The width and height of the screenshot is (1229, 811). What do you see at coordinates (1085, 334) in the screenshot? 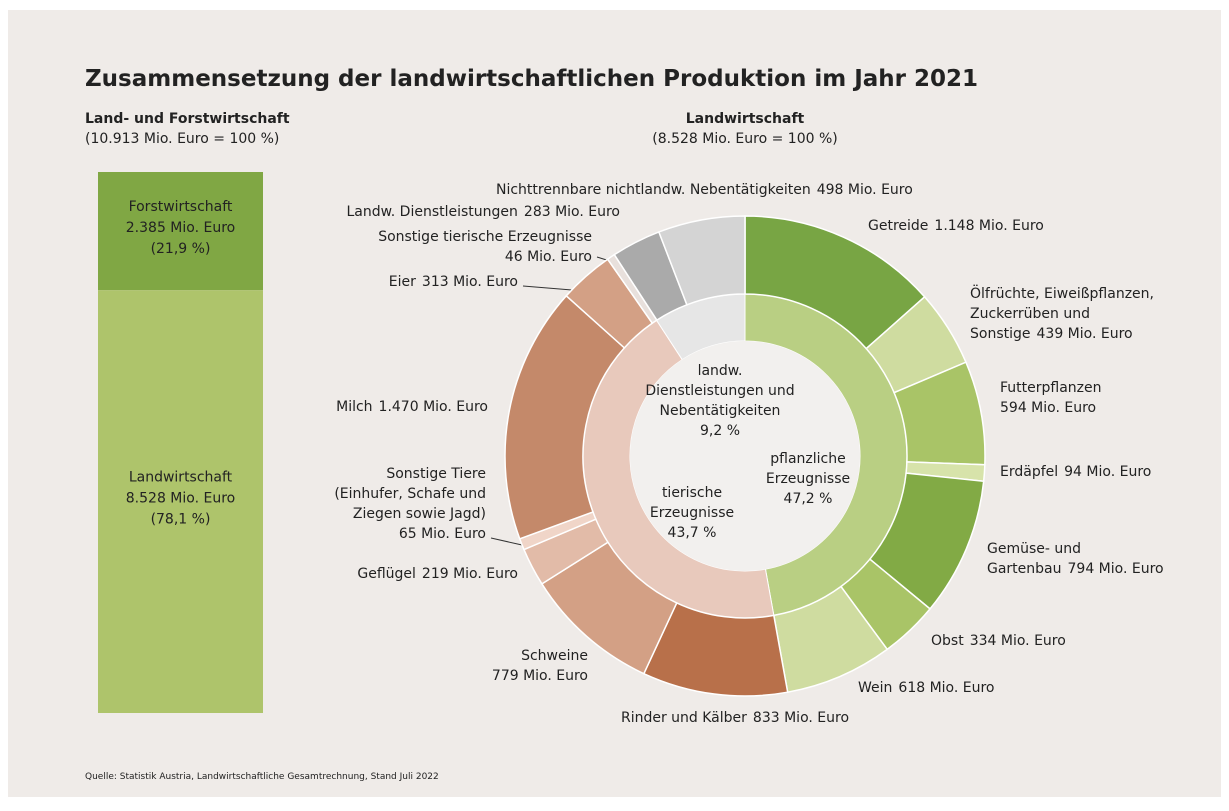
I see `segment-value: 439 Mio. Euro` at bounding box center [1085, 334].